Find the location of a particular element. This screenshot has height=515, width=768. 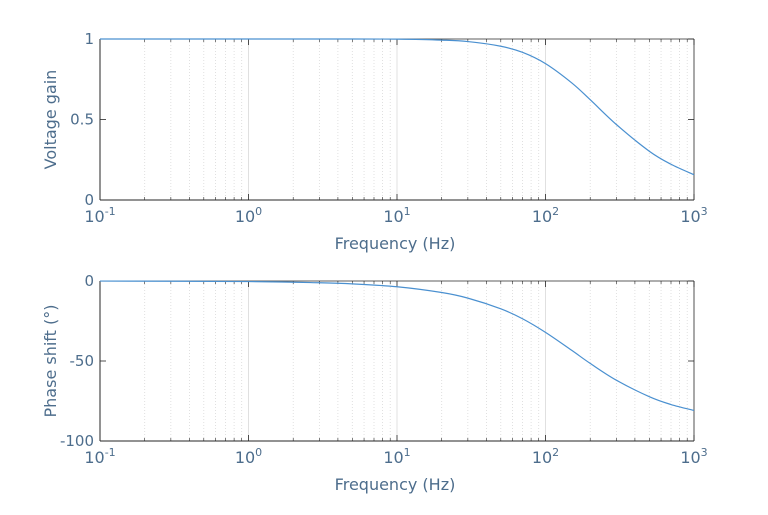

y-axis-label: Phase shift (°) is located at coordinates (50, 361).